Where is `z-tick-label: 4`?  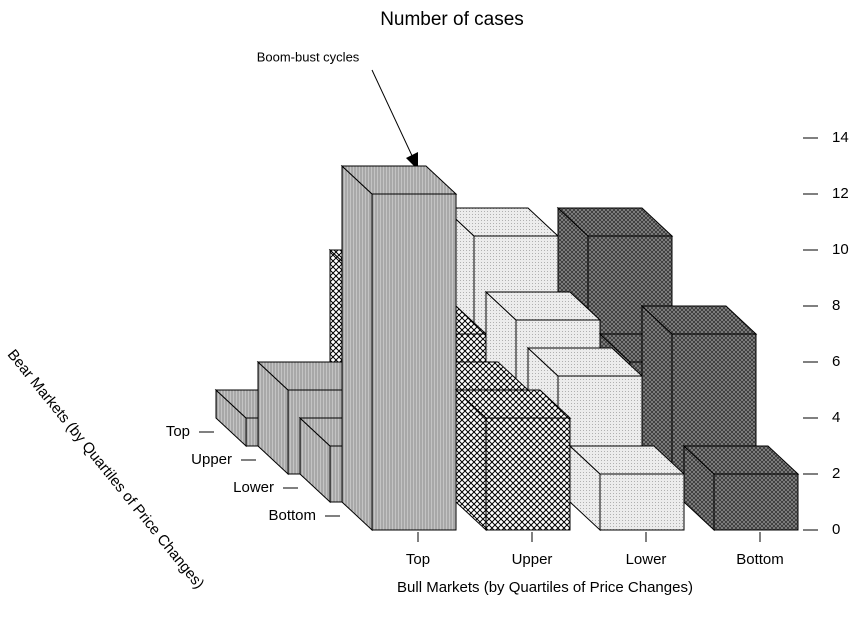
z-tick-label: 4 is located at coordinates (836, 417).